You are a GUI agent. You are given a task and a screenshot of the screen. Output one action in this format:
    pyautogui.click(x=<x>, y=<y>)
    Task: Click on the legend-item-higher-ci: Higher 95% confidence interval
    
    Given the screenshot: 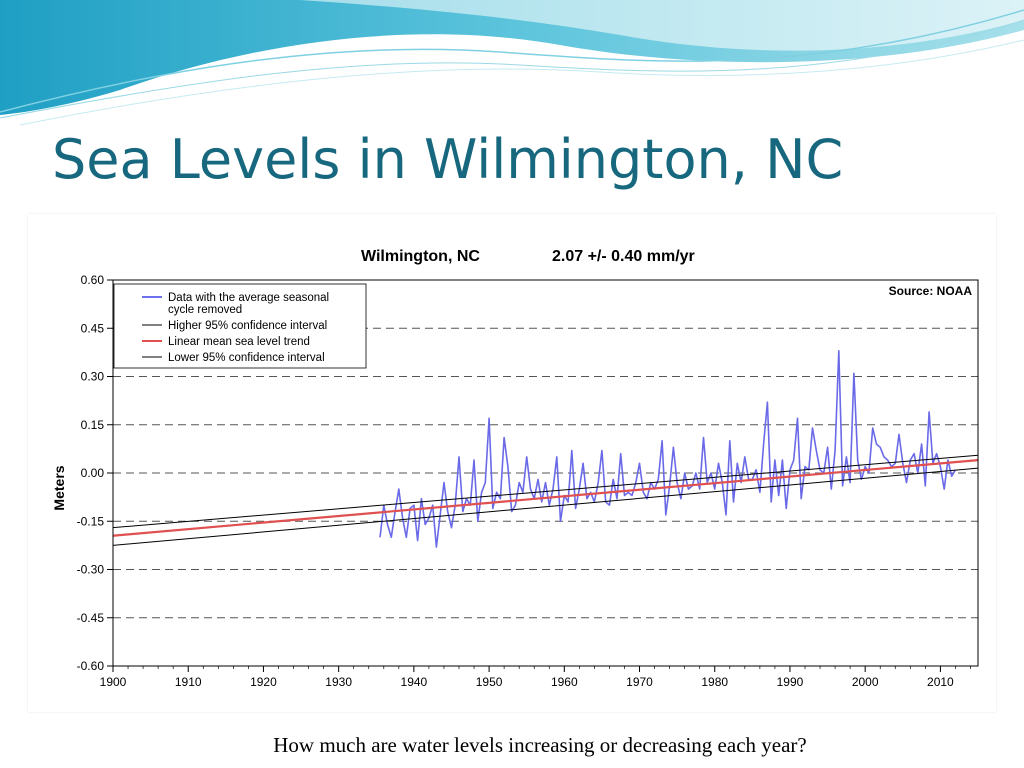 What is the action you would take?
    pyautogui.click(x=234, y=326)
    